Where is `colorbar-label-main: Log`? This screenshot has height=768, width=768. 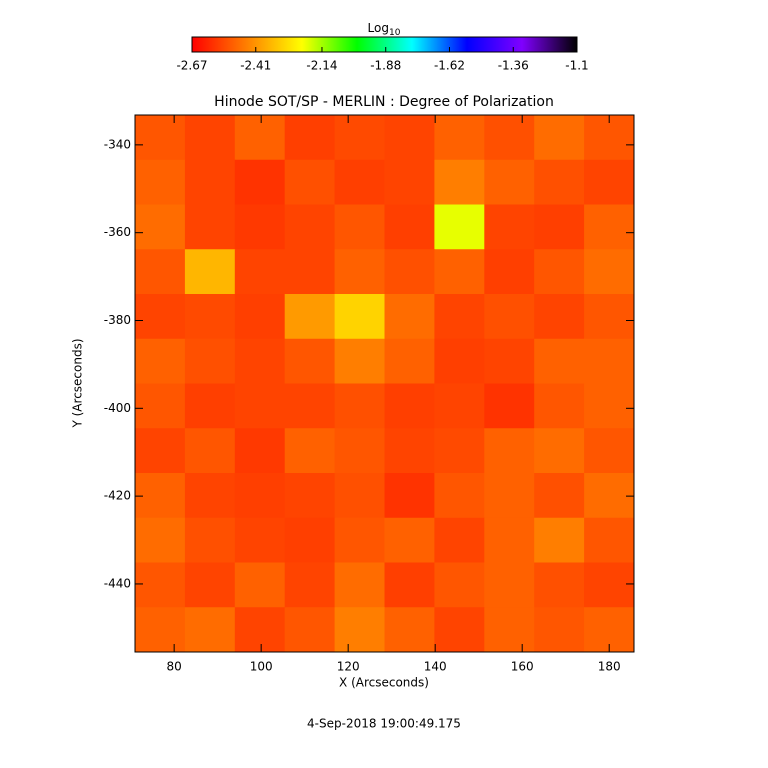
colorbar-label-main: Log is located at coordinates (378, 28).